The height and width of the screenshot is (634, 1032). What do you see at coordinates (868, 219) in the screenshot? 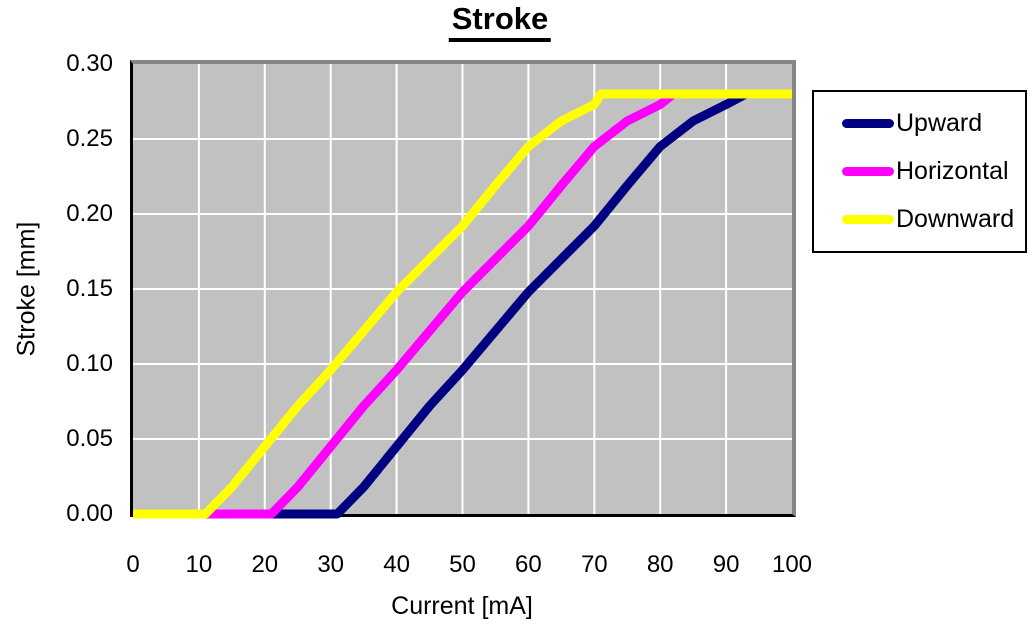
I see `downward-line-swatch-icon` at bounding box center [868, 219].